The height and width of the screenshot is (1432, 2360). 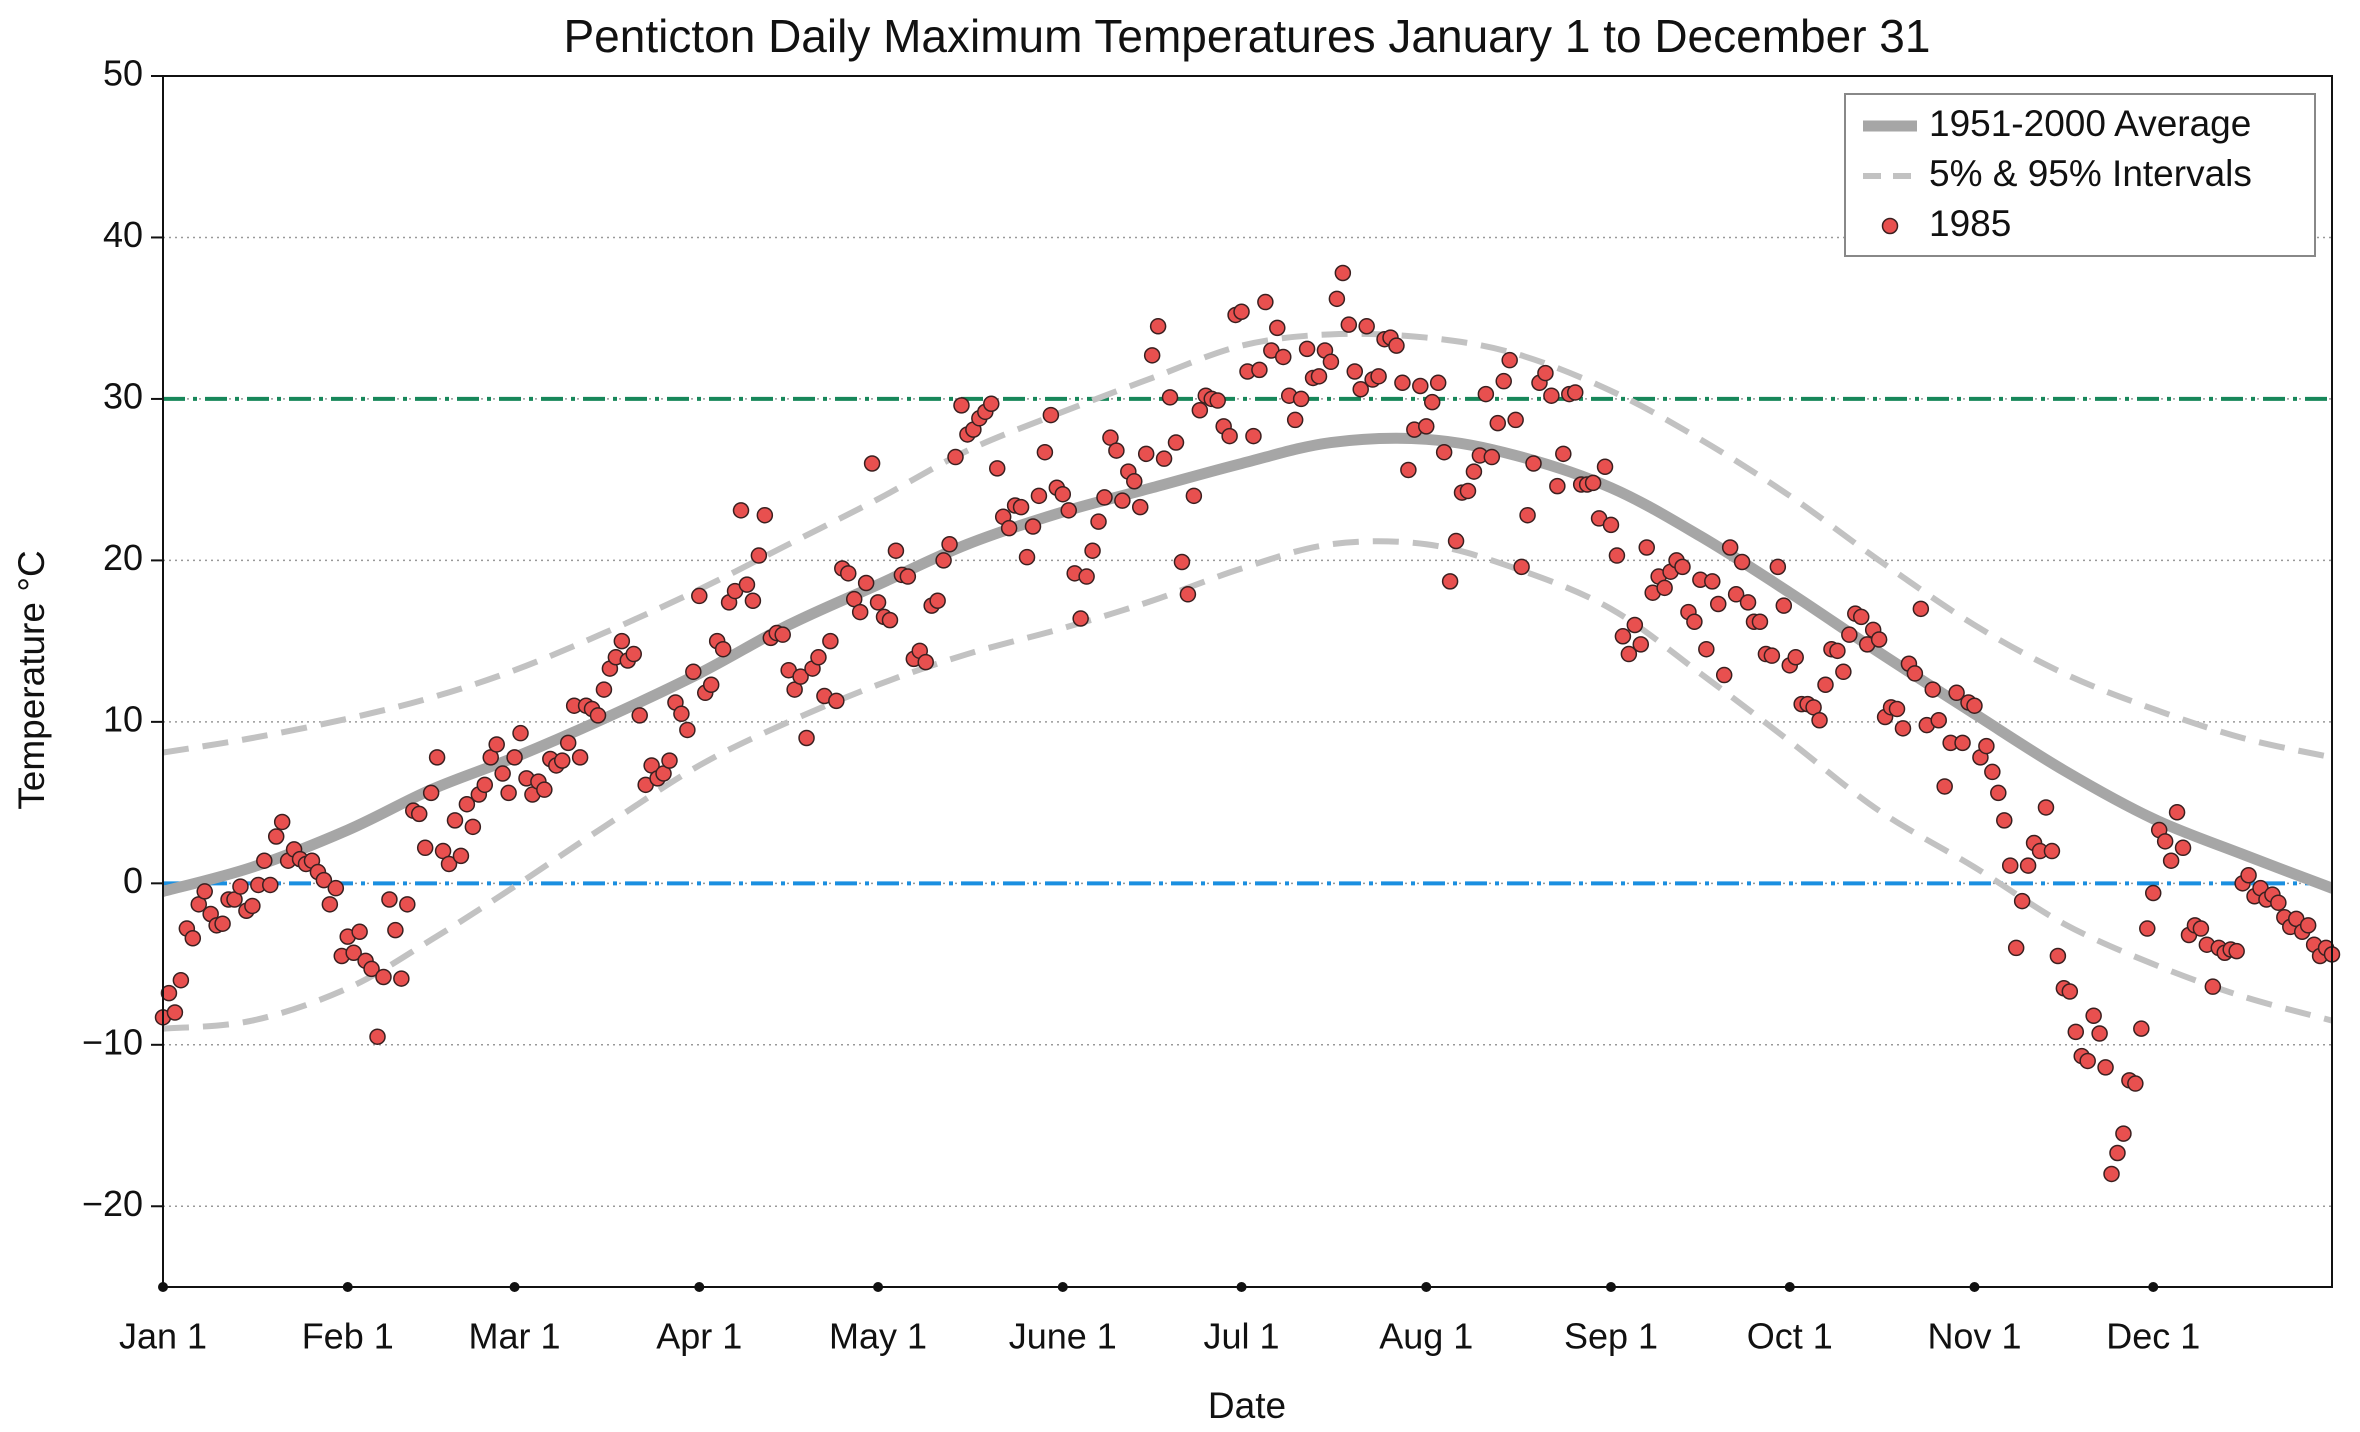 I want to click on y-tick-label: 40, so click(x=123, y=234).